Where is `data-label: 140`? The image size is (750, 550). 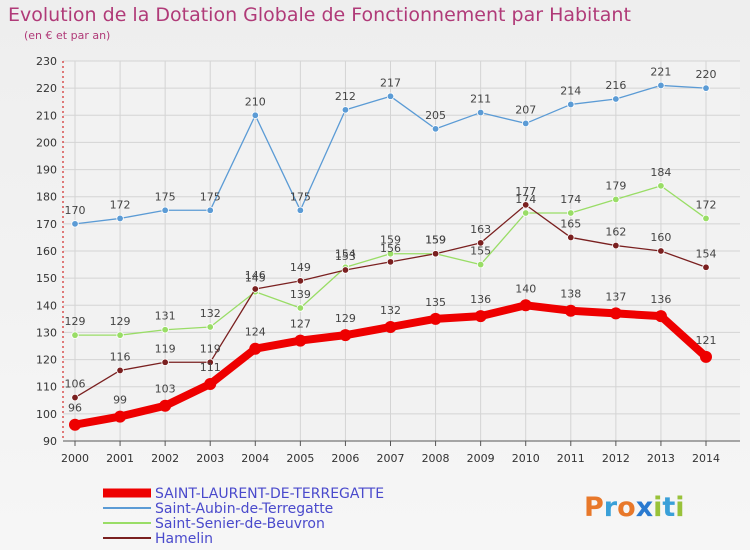 data-label: 140 is located at coordinates (525, 288).